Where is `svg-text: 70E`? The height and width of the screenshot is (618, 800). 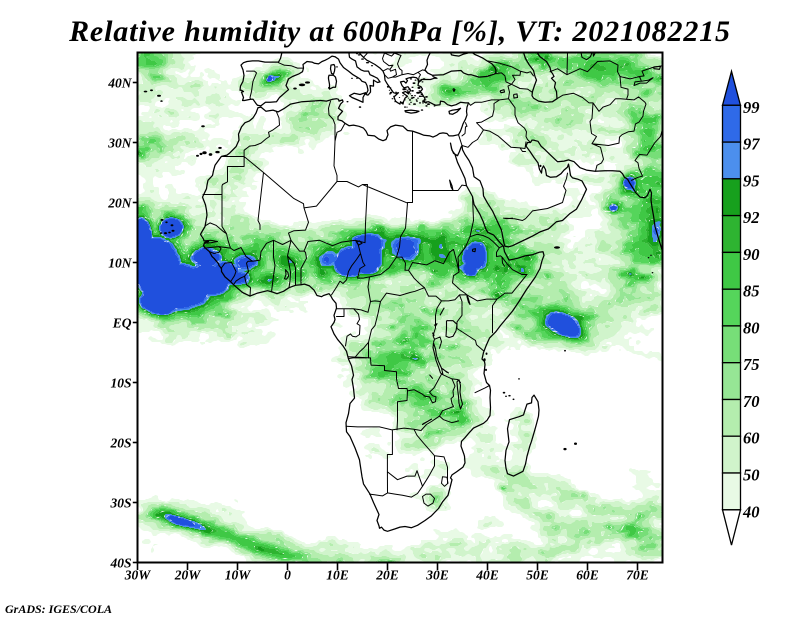 svg-text: 70E is located at coordinates (637, 575).